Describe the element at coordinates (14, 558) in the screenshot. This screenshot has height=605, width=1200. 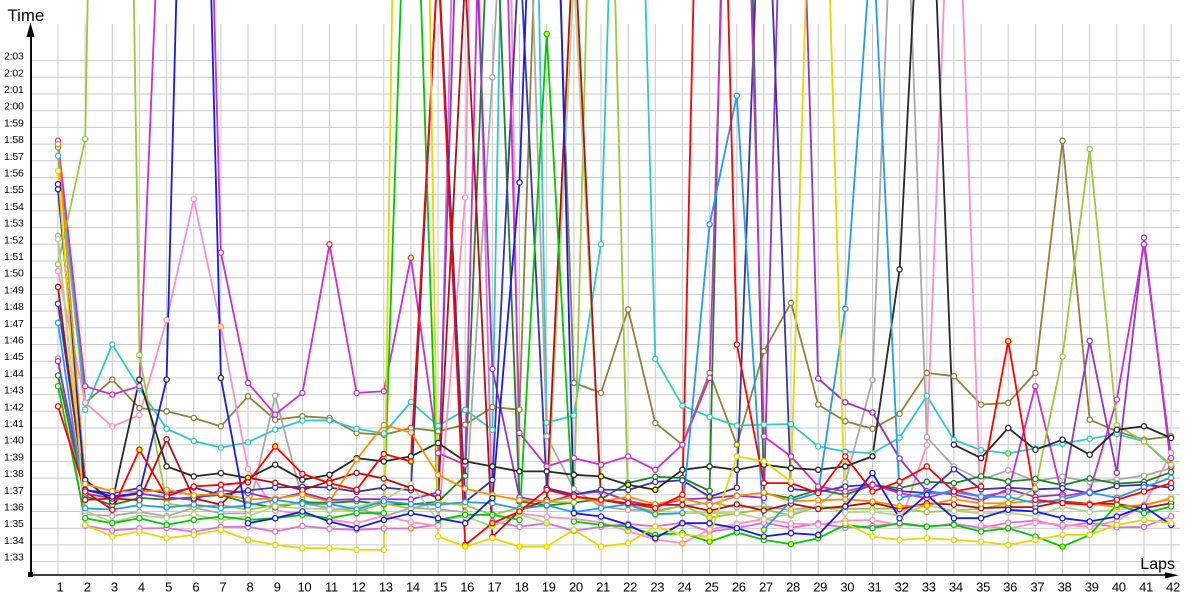
I see `svg-text: 1:33` at that location.